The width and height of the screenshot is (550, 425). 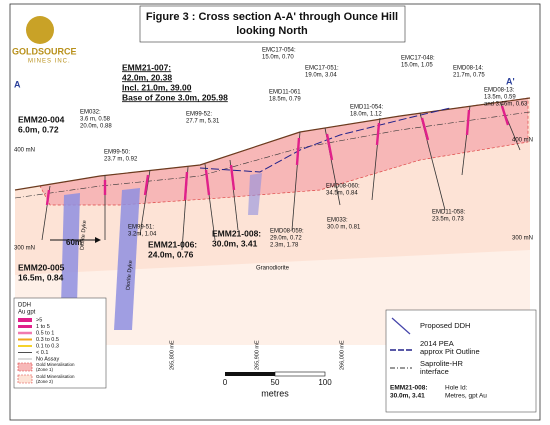 What do you see at coordinates (171, 254) in the screenshot?
I see `hole-annotation: 24.0m, 0.76` at bounding box center [171, 254].